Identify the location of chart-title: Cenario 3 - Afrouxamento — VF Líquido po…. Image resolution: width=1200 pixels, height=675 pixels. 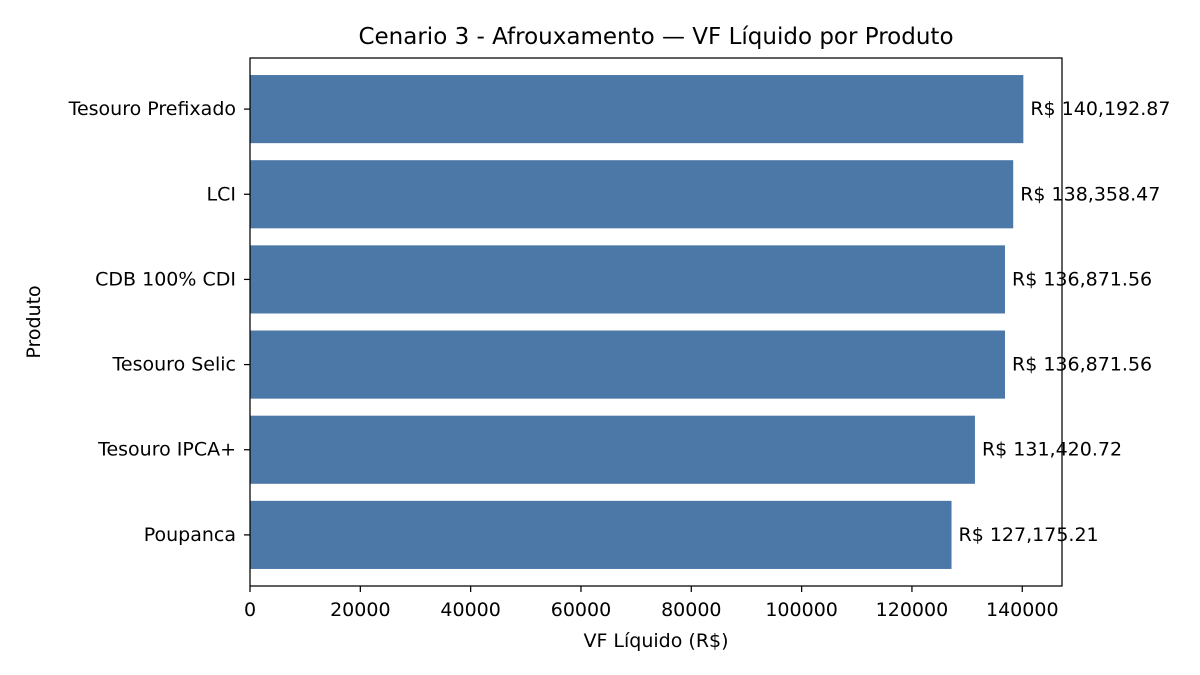
(655, 37).